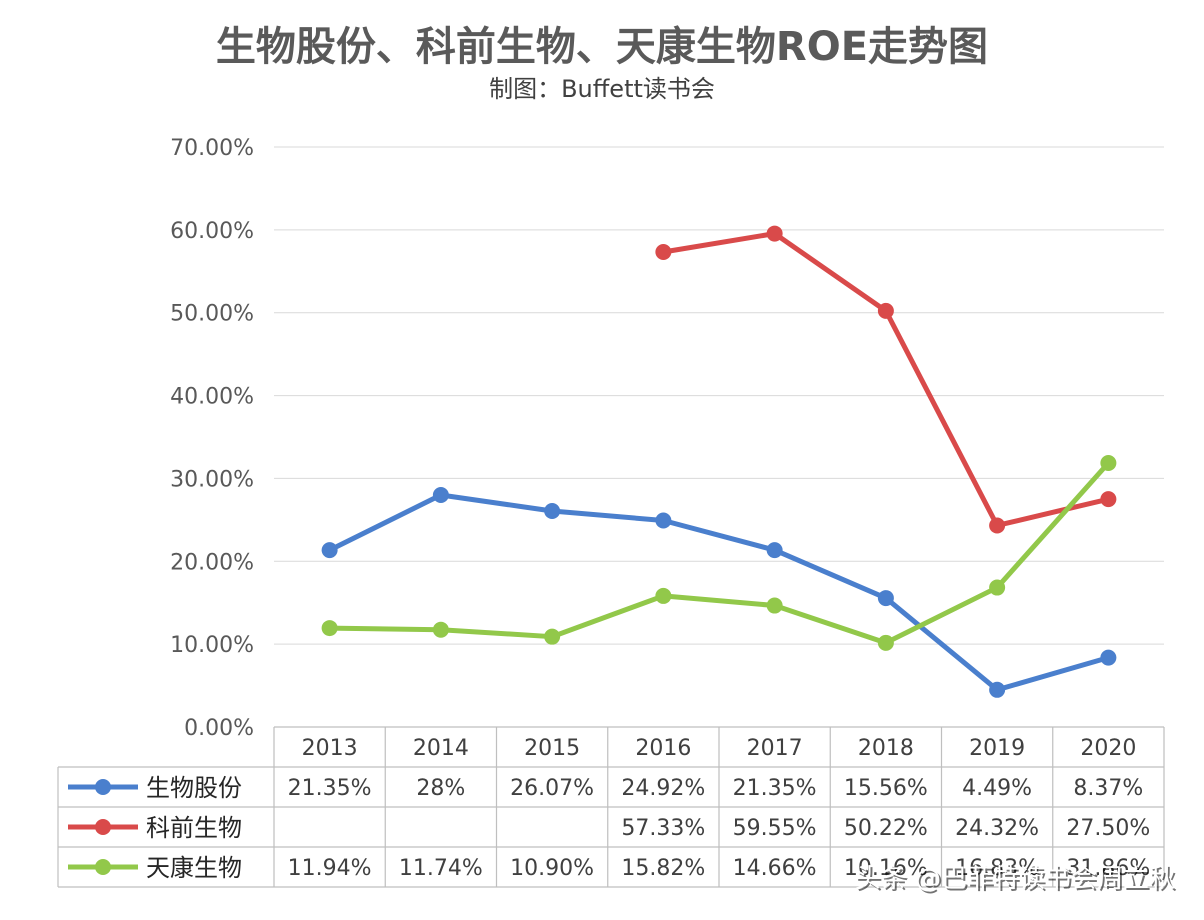 The width and height of the screenshot is (1204, 920). What do you see at coordinates (886, 788) in the screenshot?
I see `data-label: 15.56%` at bounding box center [886, 788].